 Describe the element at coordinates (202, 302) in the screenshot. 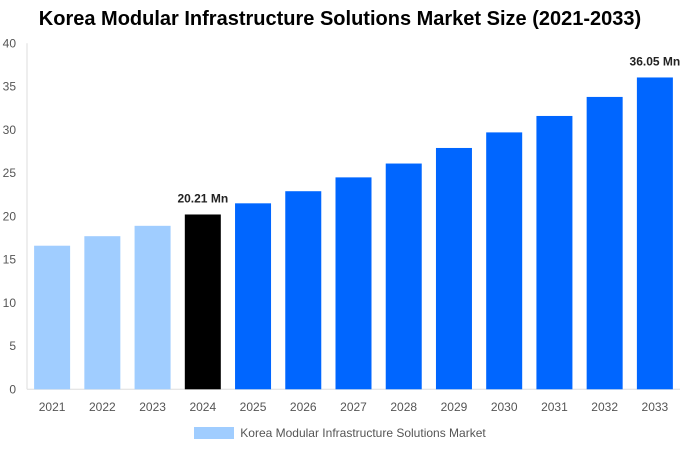

I see `bar-2024` at that location.